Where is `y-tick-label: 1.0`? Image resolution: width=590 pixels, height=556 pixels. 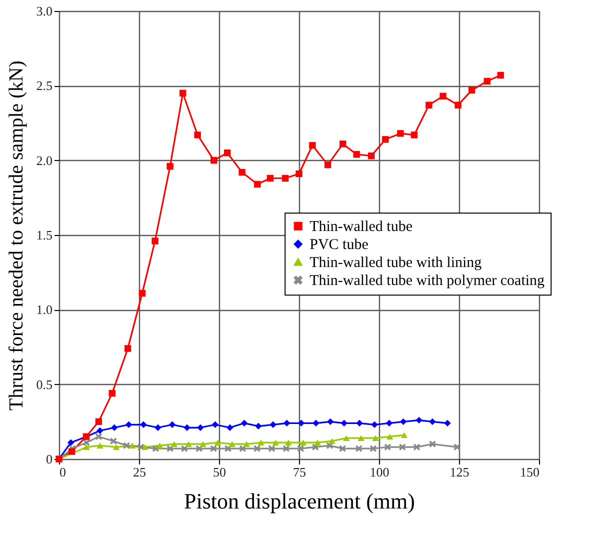 y-tick-label: 1.0 is located at coordinates (44, 310).